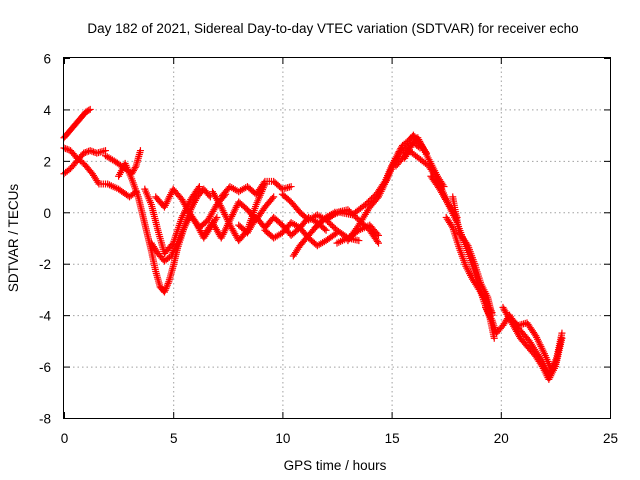 The image size is (640, 480). I want to click on x-tick-label: 15, so click(392, 438).